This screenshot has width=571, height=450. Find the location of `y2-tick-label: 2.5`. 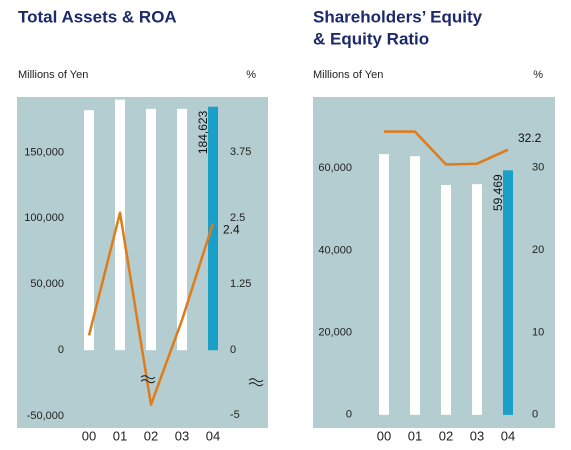

y2-tick-label: 2.5 is located at coordinates (237, 218).